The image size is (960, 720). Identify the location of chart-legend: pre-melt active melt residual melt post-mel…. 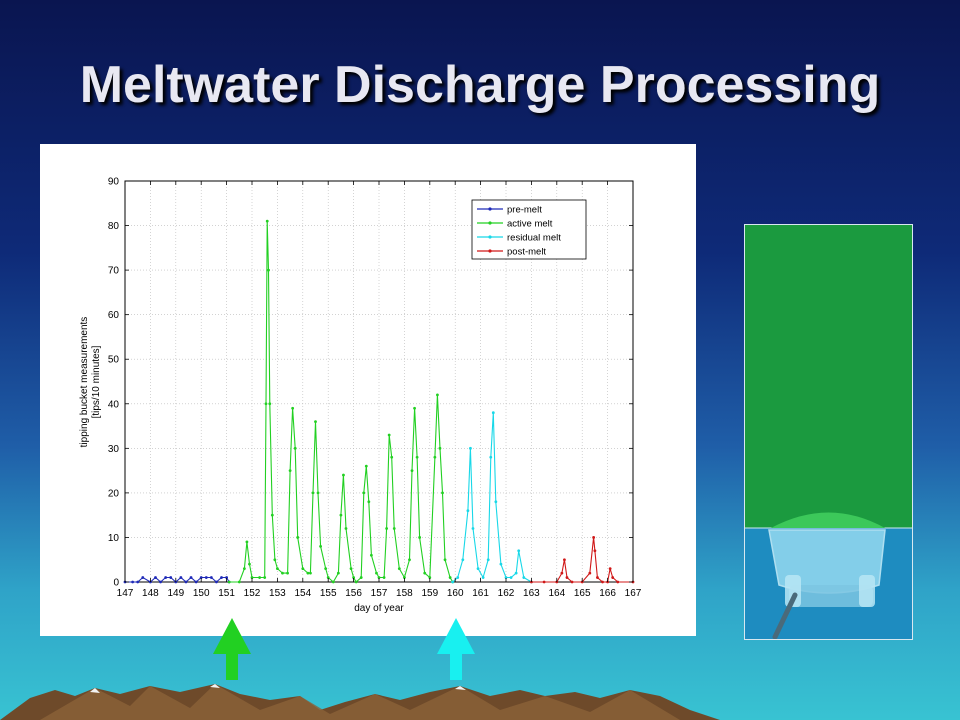
(529, 229).